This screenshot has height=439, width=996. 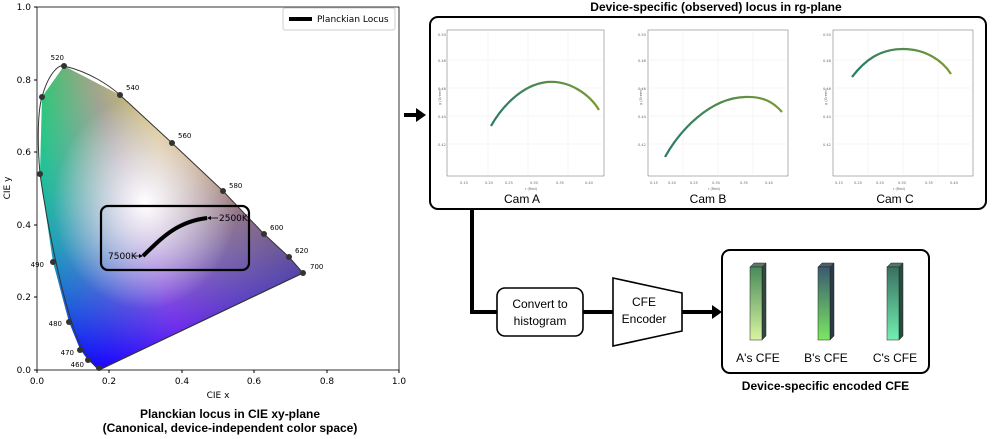 I want to click on cam-c-label: Cam C, so click(x=895, y=199).